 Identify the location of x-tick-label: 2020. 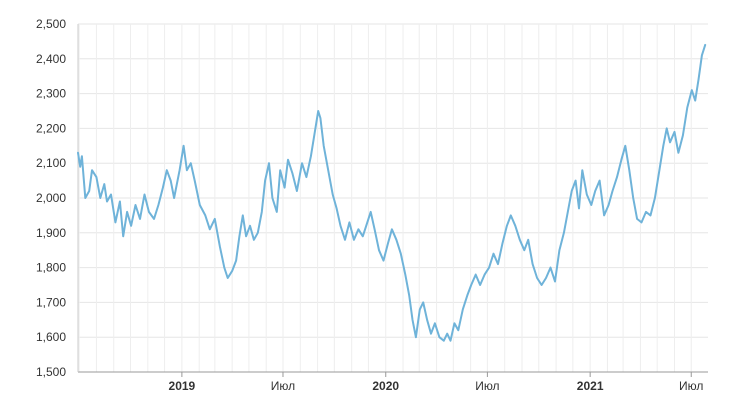
(385, 386).